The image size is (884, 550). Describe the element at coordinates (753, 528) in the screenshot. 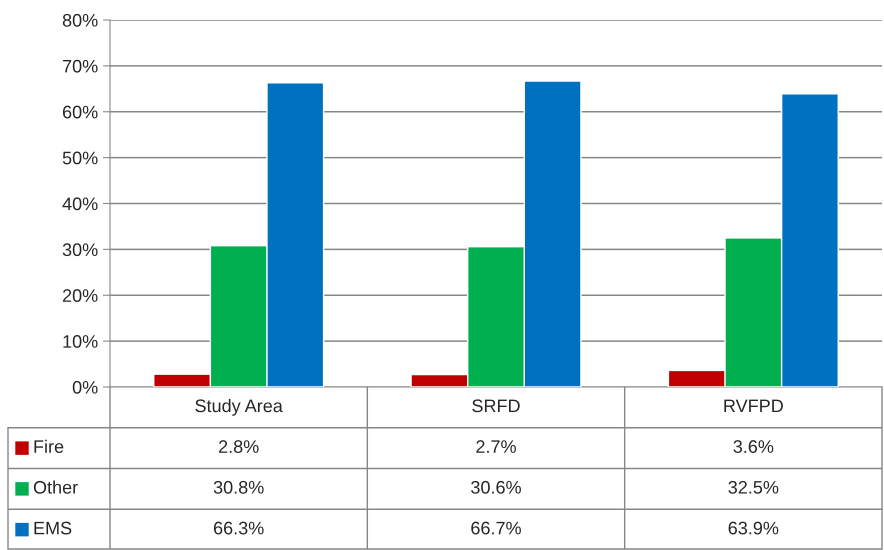

I see `data-label: 63.9%` at that location.